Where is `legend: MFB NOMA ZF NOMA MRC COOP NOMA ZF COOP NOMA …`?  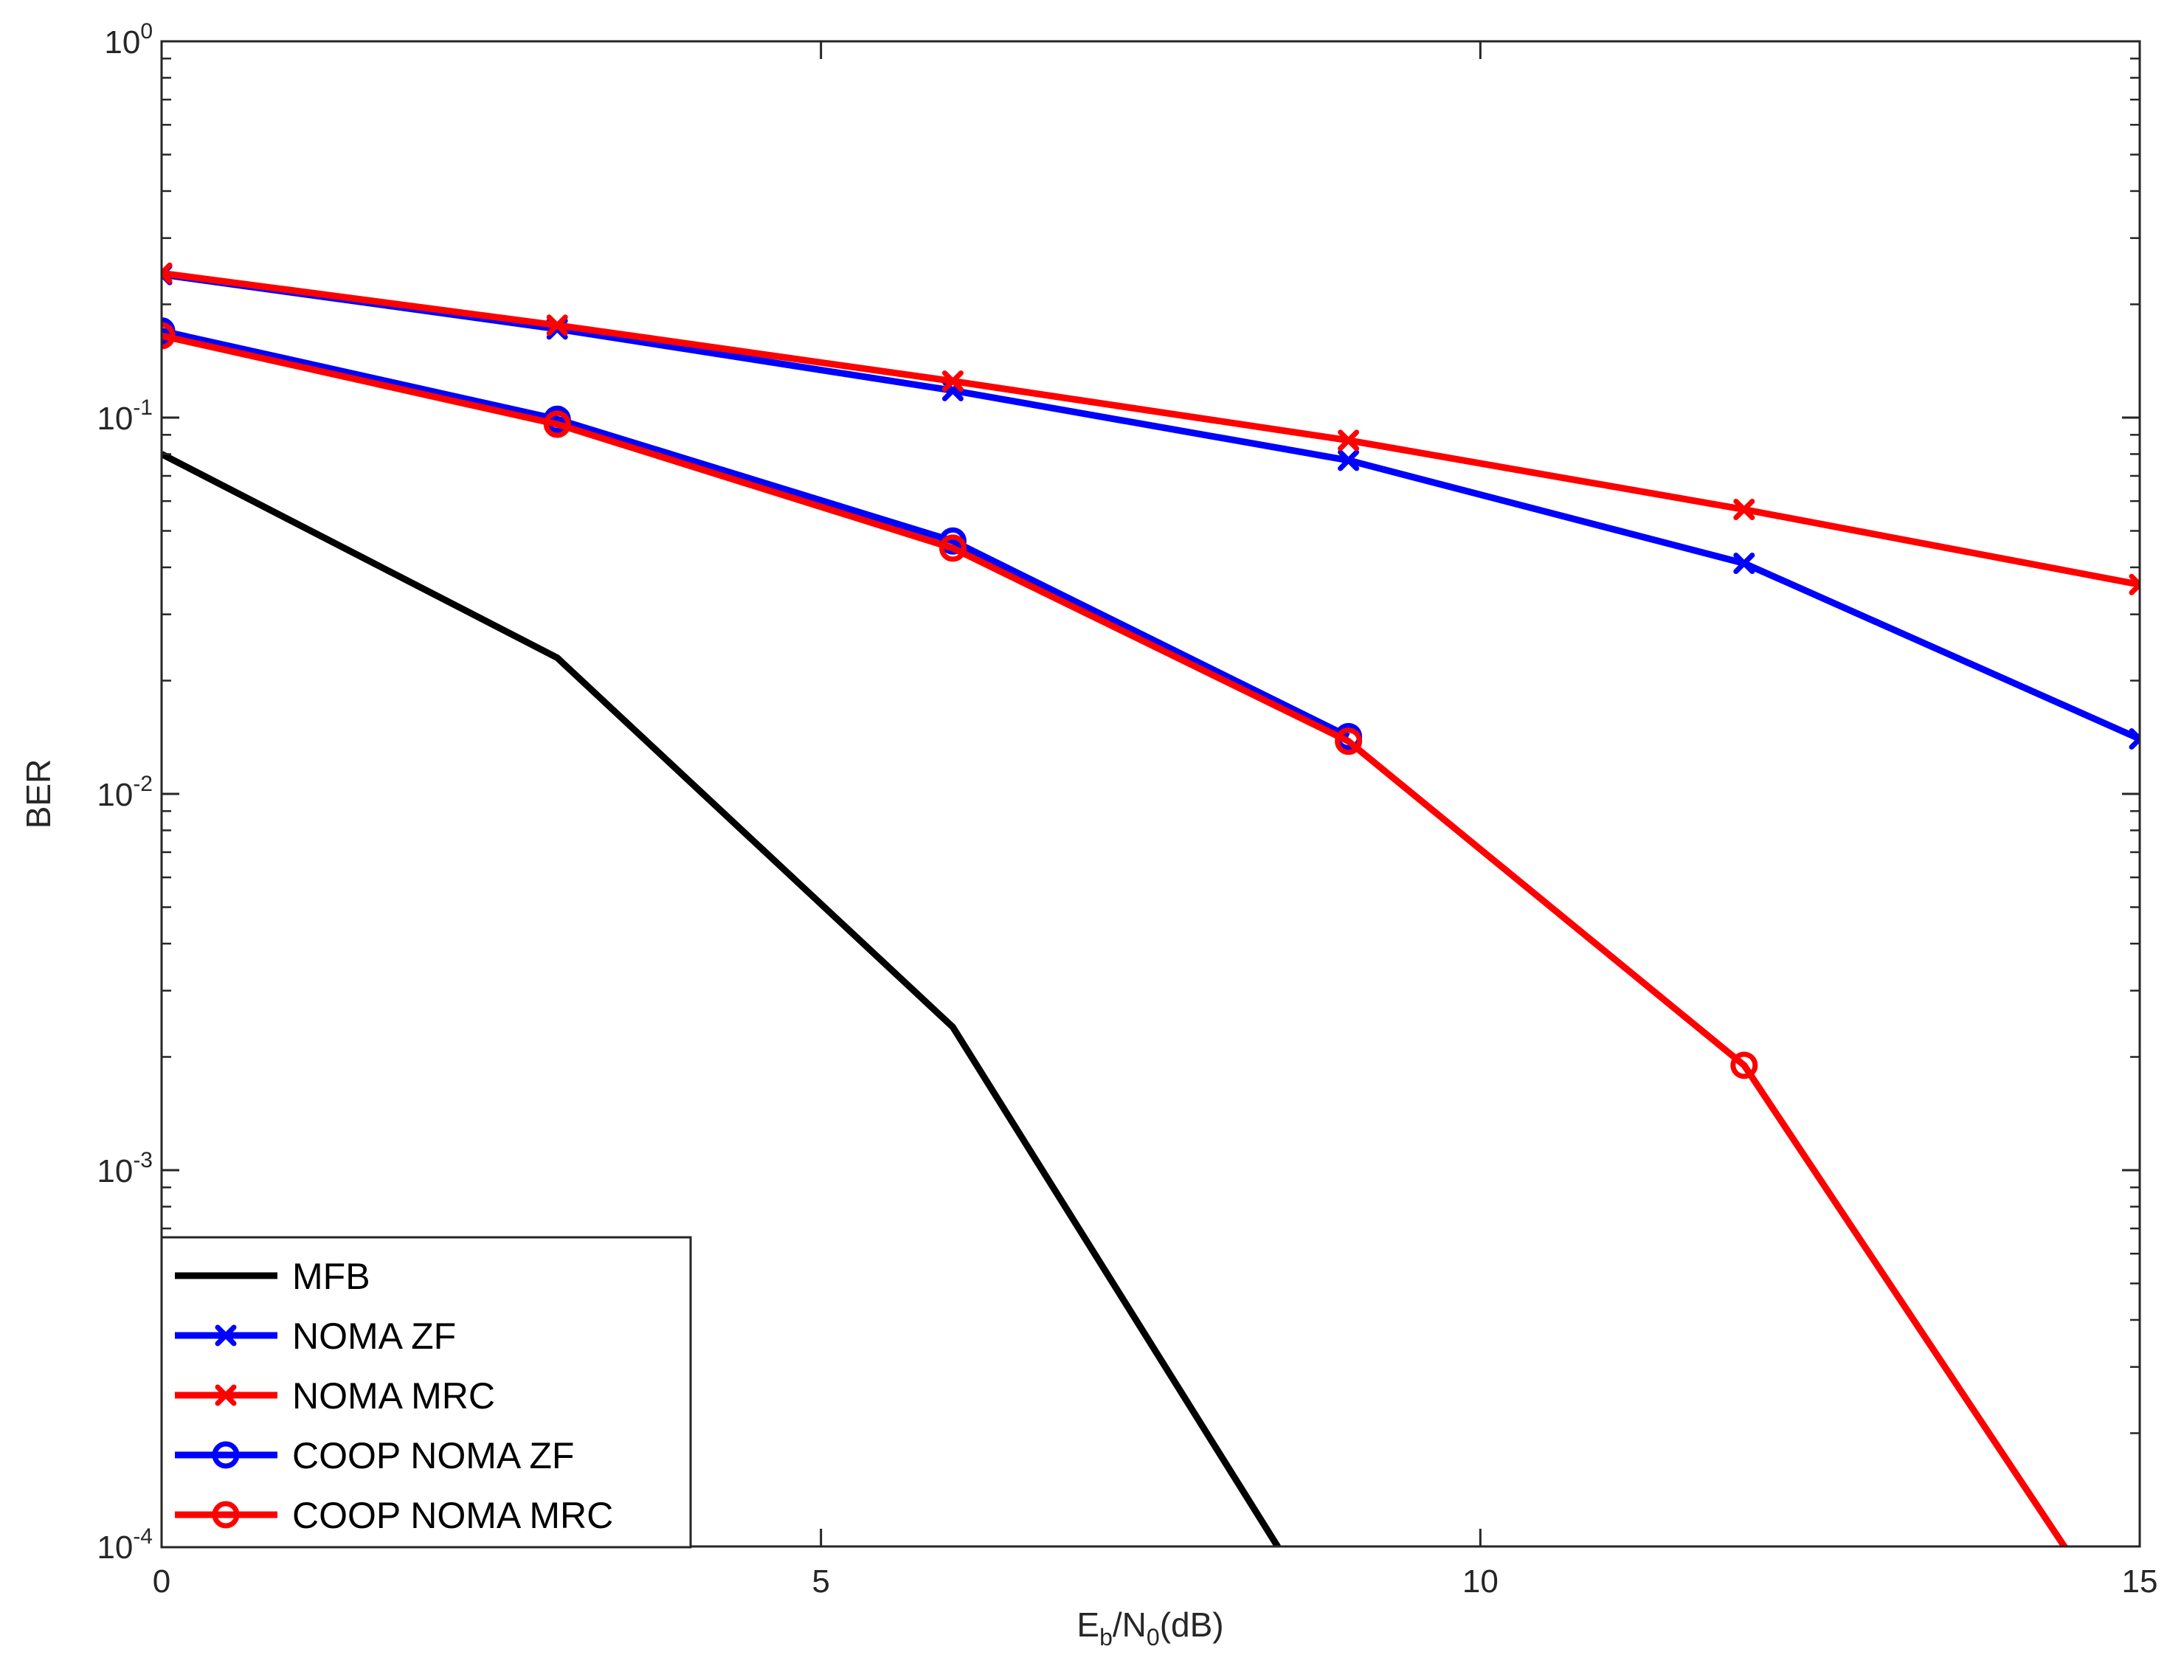
legend: MFB NOMA ZF NOMA MRC COOP NOMA ZF COOP NOMA … is located at coordinates (426, 1392).